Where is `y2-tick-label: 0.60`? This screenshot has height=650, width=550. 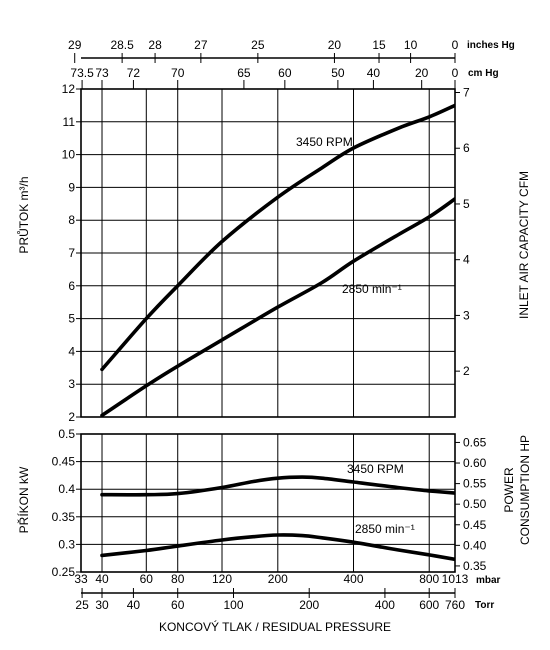
y2-tick-label: 0.60 is located at coordinates (475, 463).